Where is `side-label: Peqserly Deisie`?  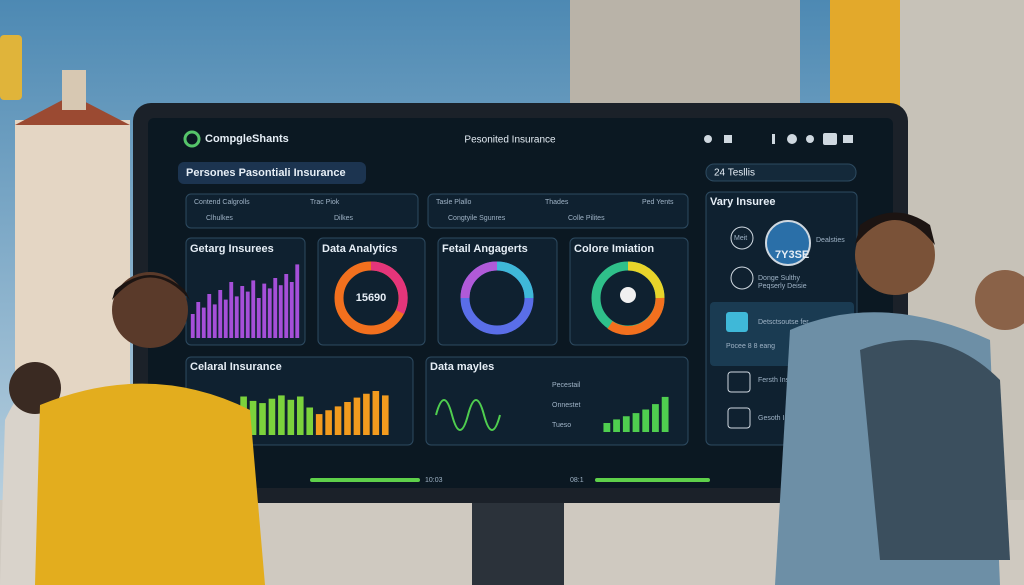
side-label: Peqserly Deisie is located at coordinates (782, 286).